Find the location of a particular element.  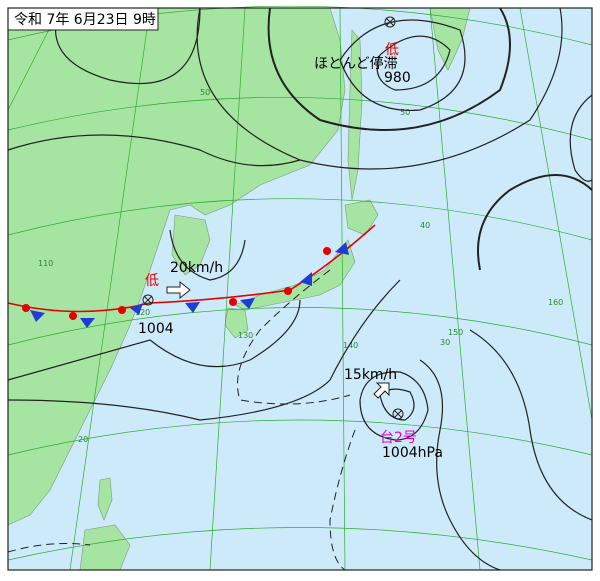

pressure-label: 1004 is located at coordinates (156, 329).